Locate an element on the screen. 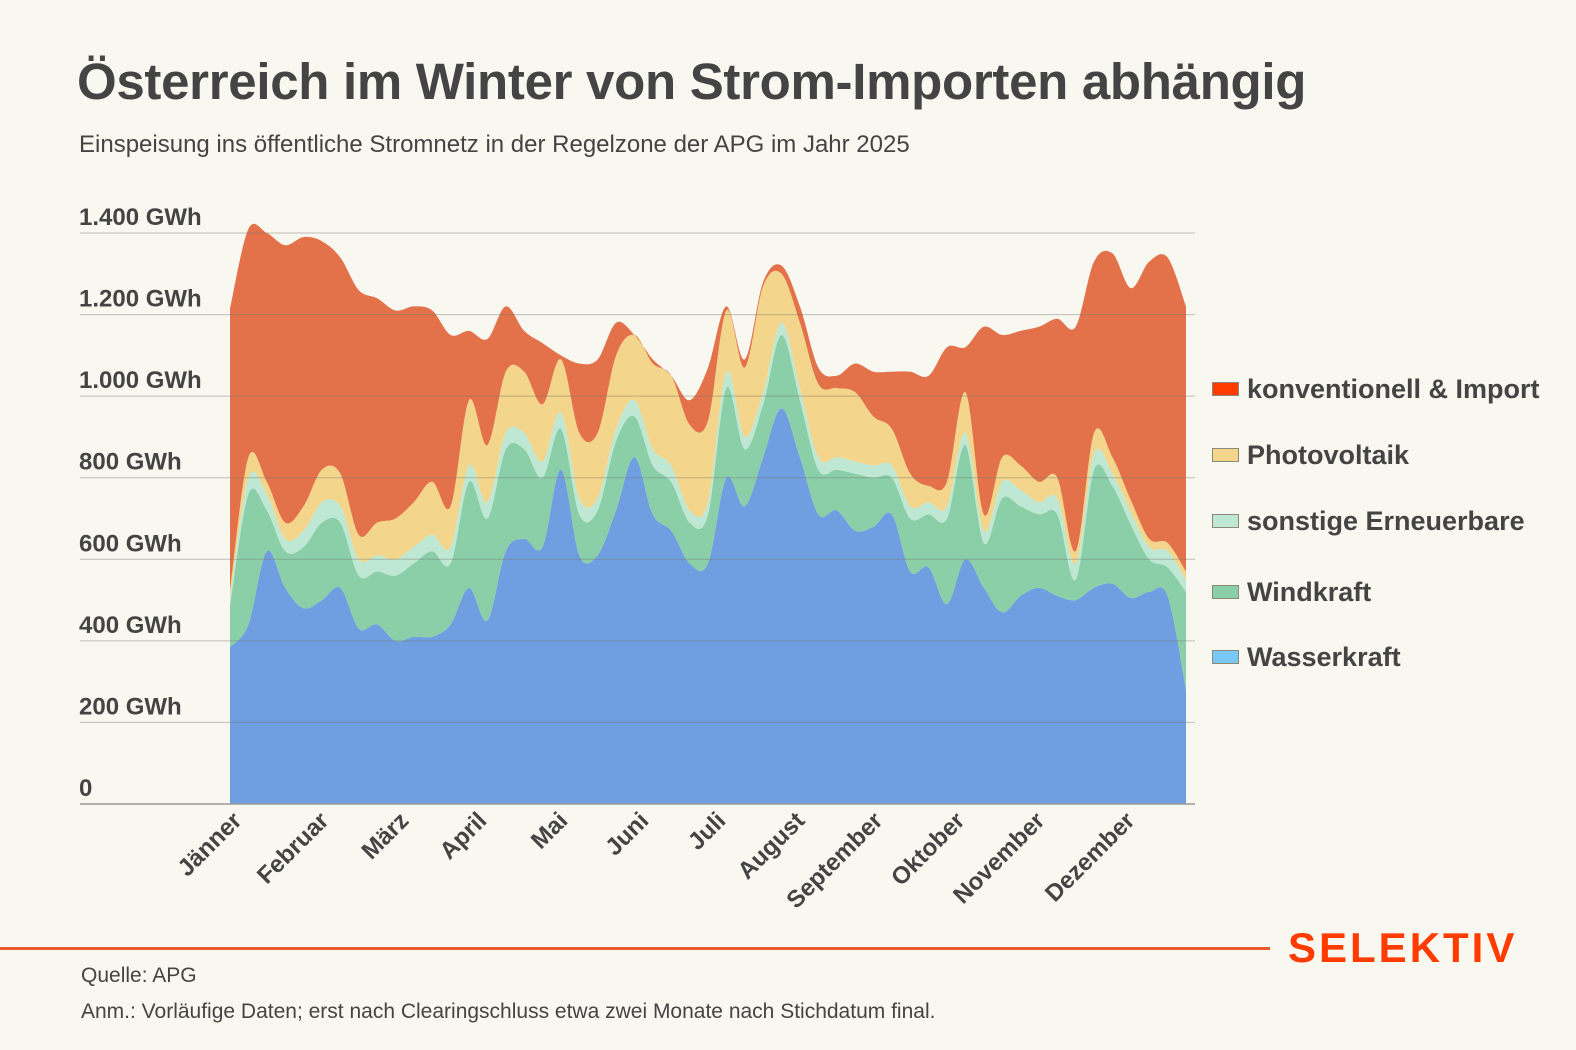 This screenshot has height=1050, width=1576. x-tick-label: Oktober is located at coordinates (928, 849).